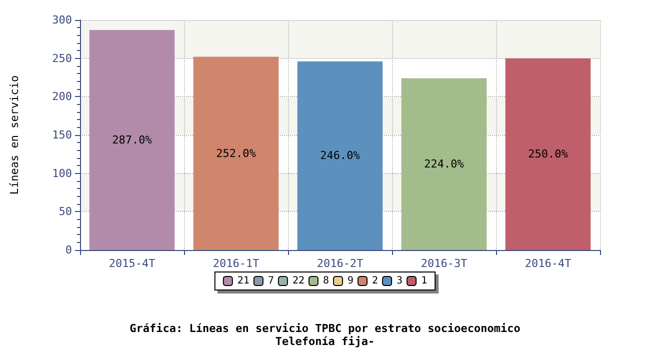 This screenshot has height=350, width=650. What do you see at coordinates (243, 281) in the screenshot?
I see `legend-label: 21` at bounding box center [243, 281].